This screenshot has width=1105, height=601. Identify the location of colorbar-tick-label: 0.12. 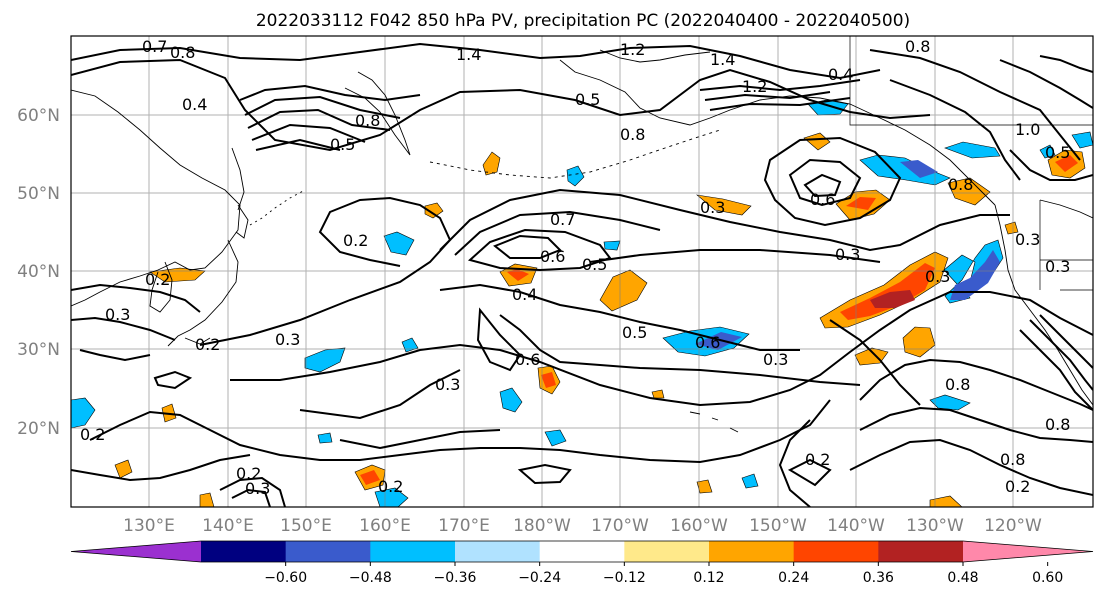
(708, 578).